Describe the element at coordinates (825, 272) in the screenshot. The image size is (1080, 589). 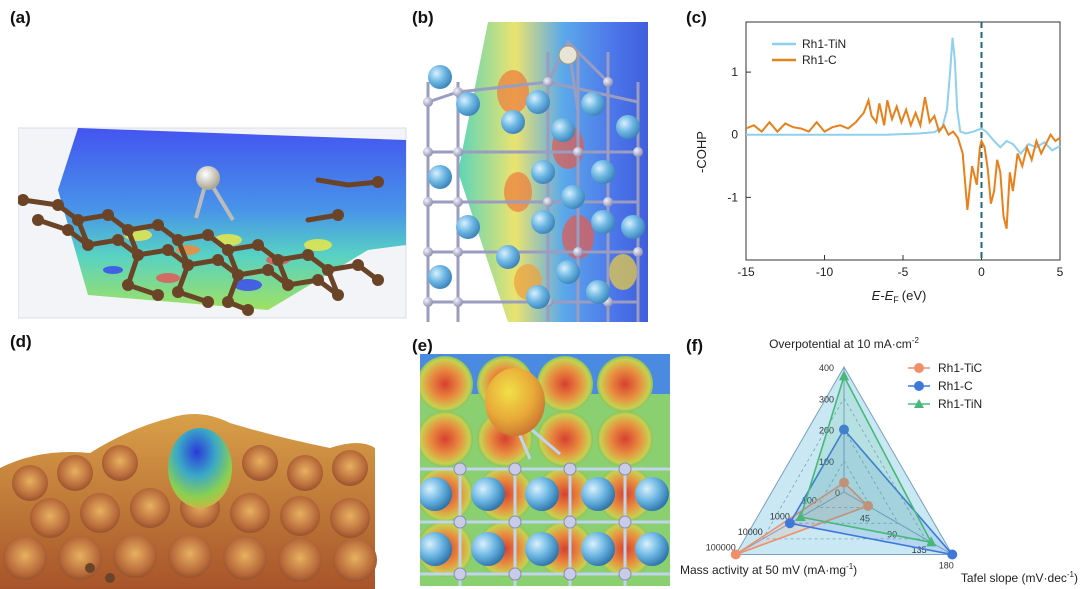
I see `cohp-x-tick-label: -10` at that location.